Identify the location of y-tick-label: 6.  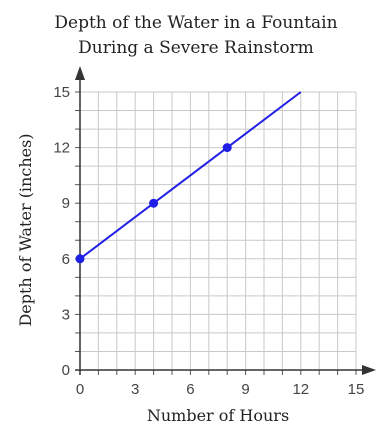
(66, 259).